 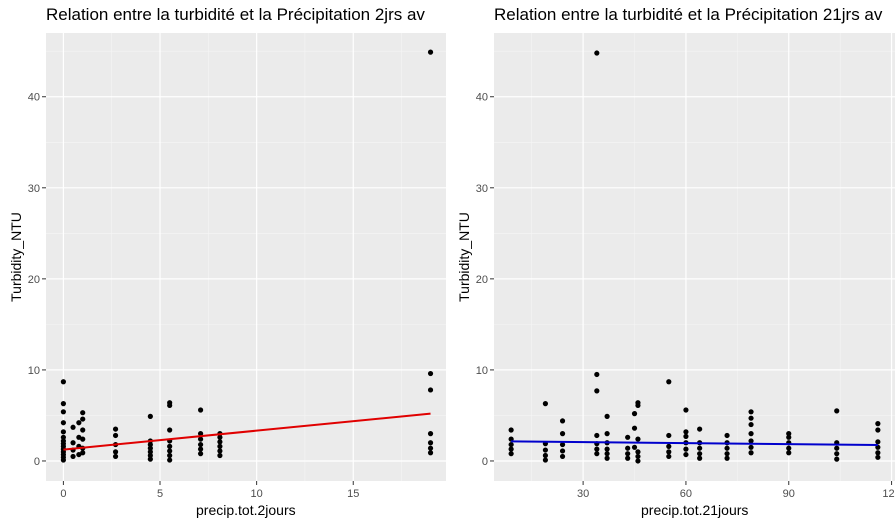 I want to click on x-tick-label: 30, so click(x=583, y=494).